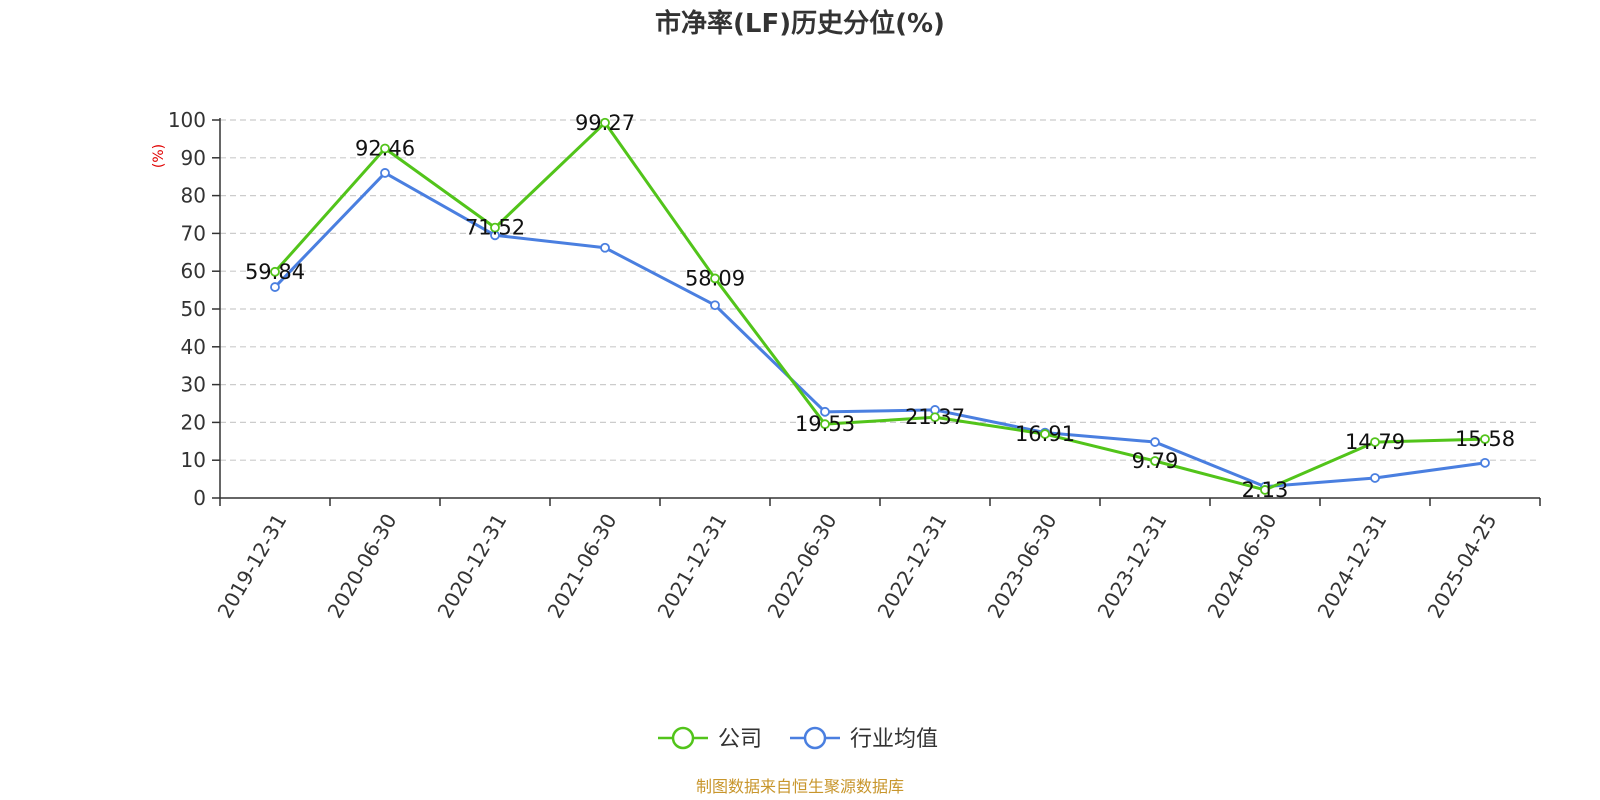 Image resolution: width=1600 pixels, height=800 pixels. What do you see at coordinates (715, 278) in the screenshot?
I see `data-label: 58.09` at bounding box center [715, 278].